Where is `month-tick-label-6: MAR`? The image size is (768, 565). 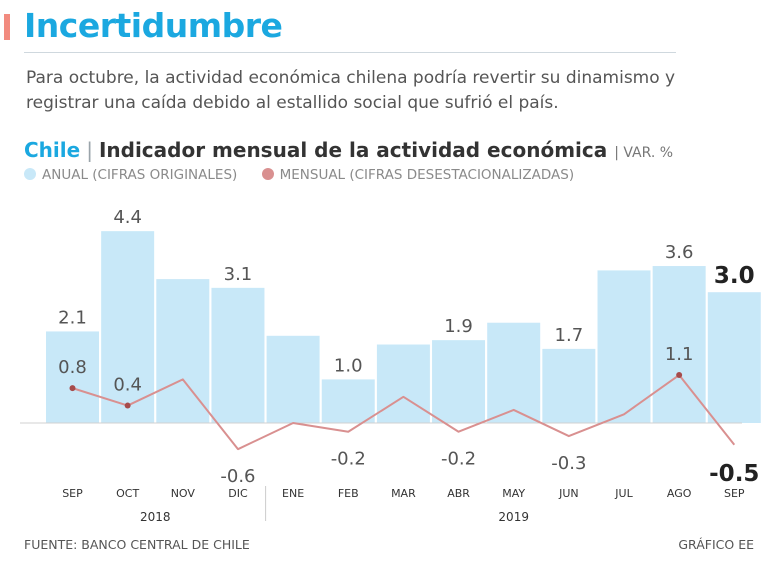 month-tick-label-6: MAR is located at coordinates (403, 493).